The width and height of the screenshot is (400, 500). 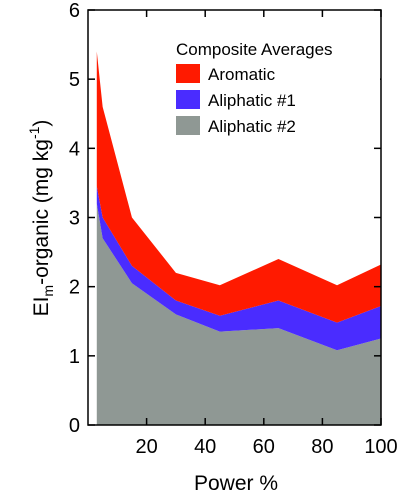 What do you see at coordinates (34, 132) in the screenshot?
I see `y-label-part: -1` at bounding box center [34, 132].